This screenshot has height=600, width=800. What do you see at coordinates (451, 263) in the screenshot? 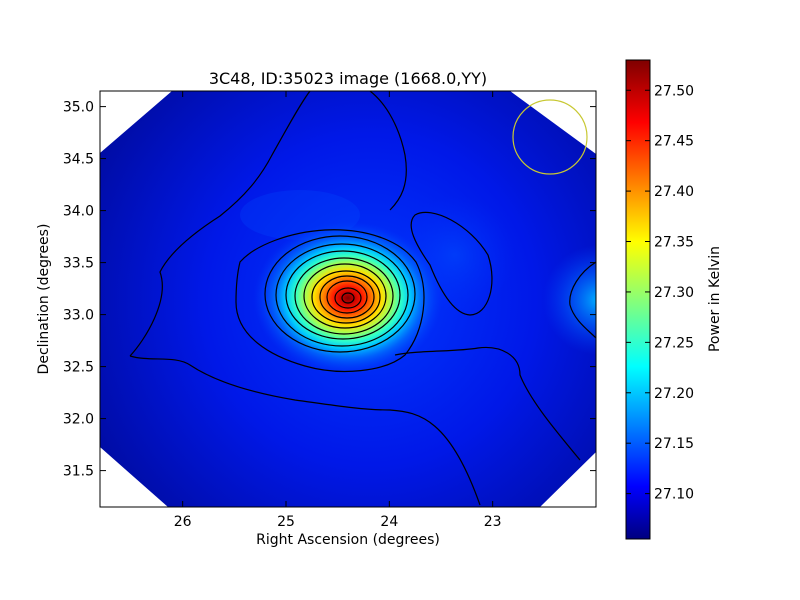
I see `contour-lobe` at bounding box center [451, 263].